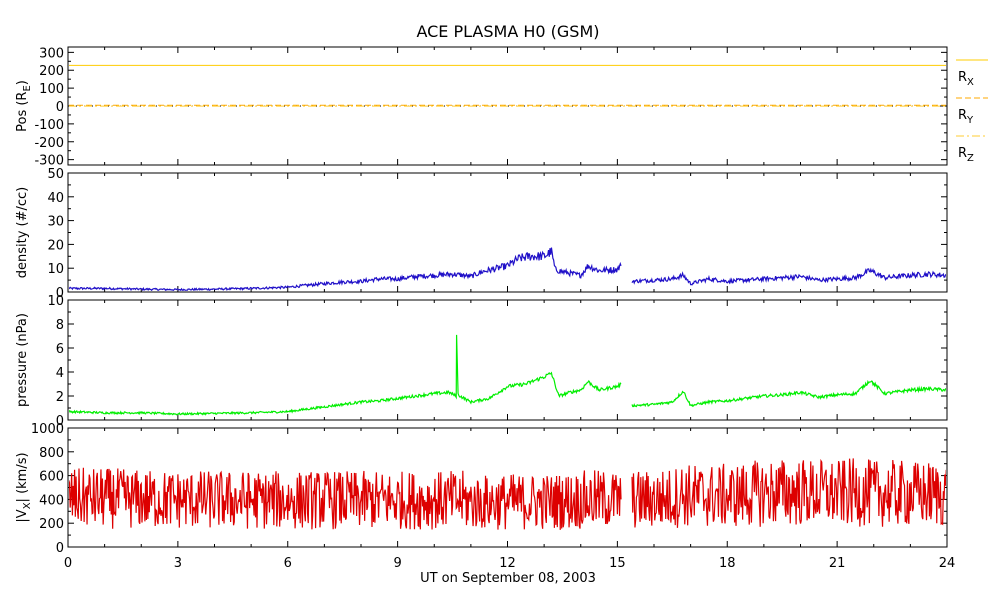 The width and height of the screenshot is (993, 600). Describe the element at coordinates (60, 397) in the screenshot. I see `y-tick-label: 2` at that location.